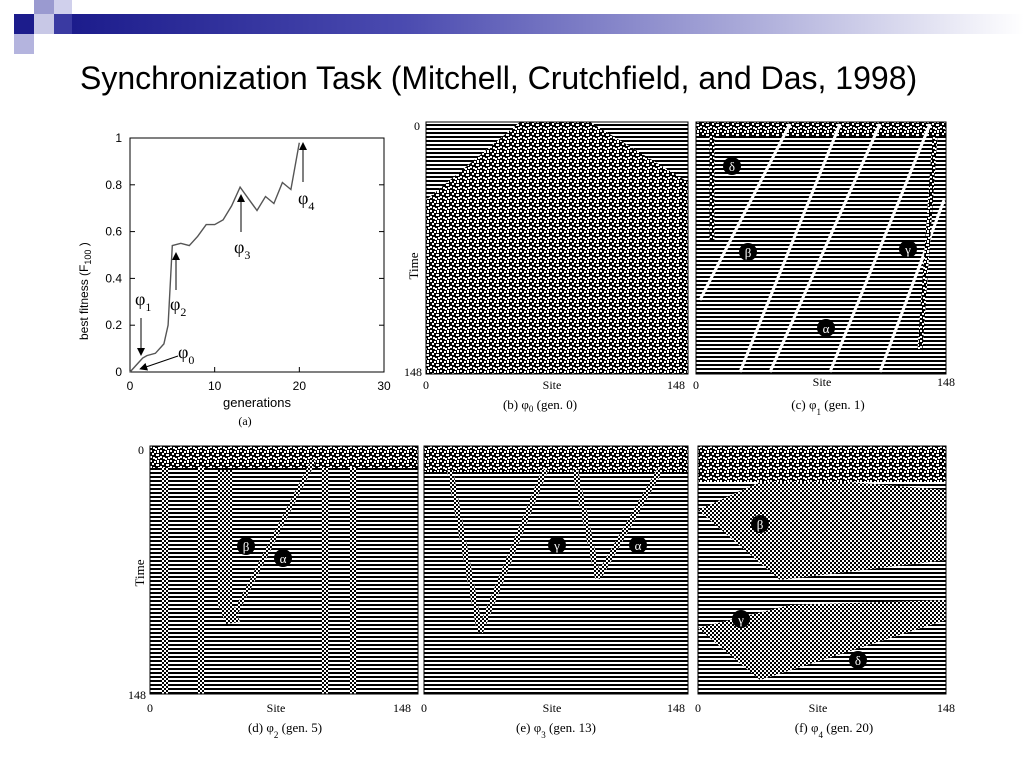 The width and height of the screenshot is (1024, 768). I want to click on axis-ticks: 0 10 20 30 0 0.2 0.4 0.6 0.8 1, so click(248, 262).